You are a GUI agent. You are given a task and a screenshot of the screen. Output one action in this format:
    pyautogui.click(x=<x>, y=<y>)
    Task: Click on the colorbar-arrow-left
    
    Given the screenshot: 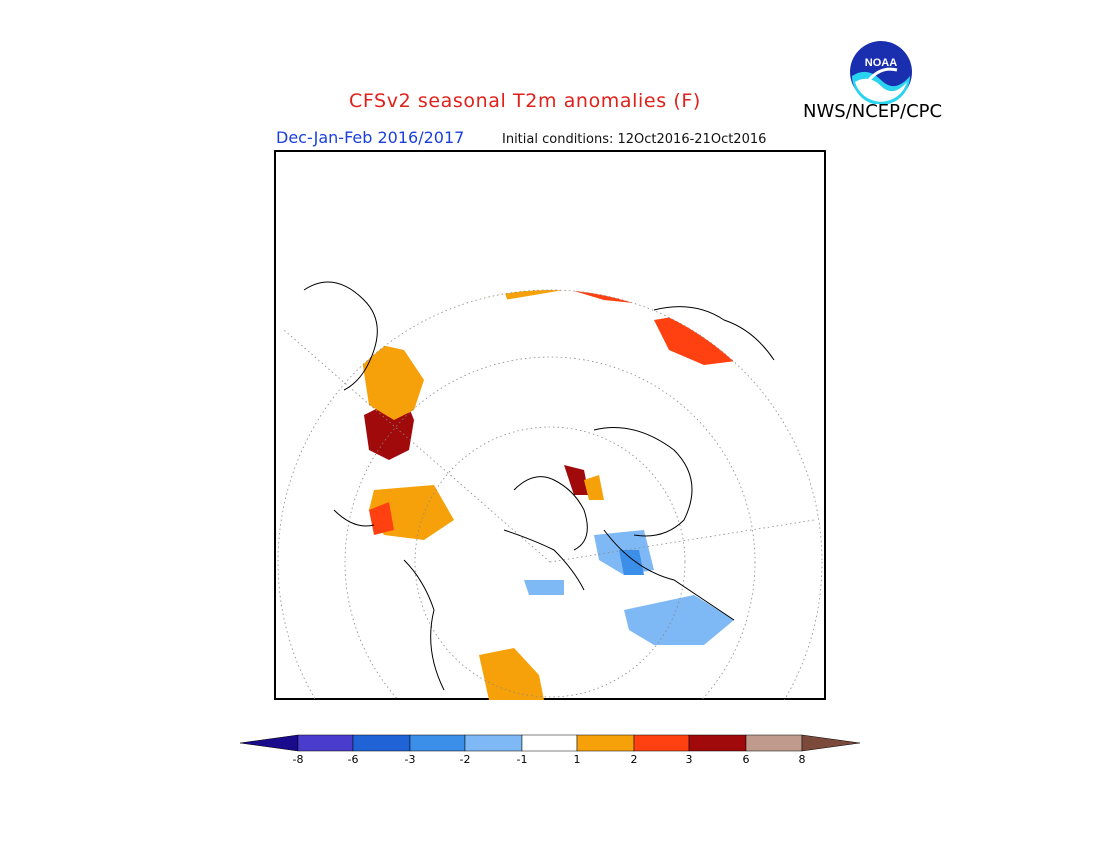 What is the action you would take?
    pyautogui.click(x=269, y=743)
    